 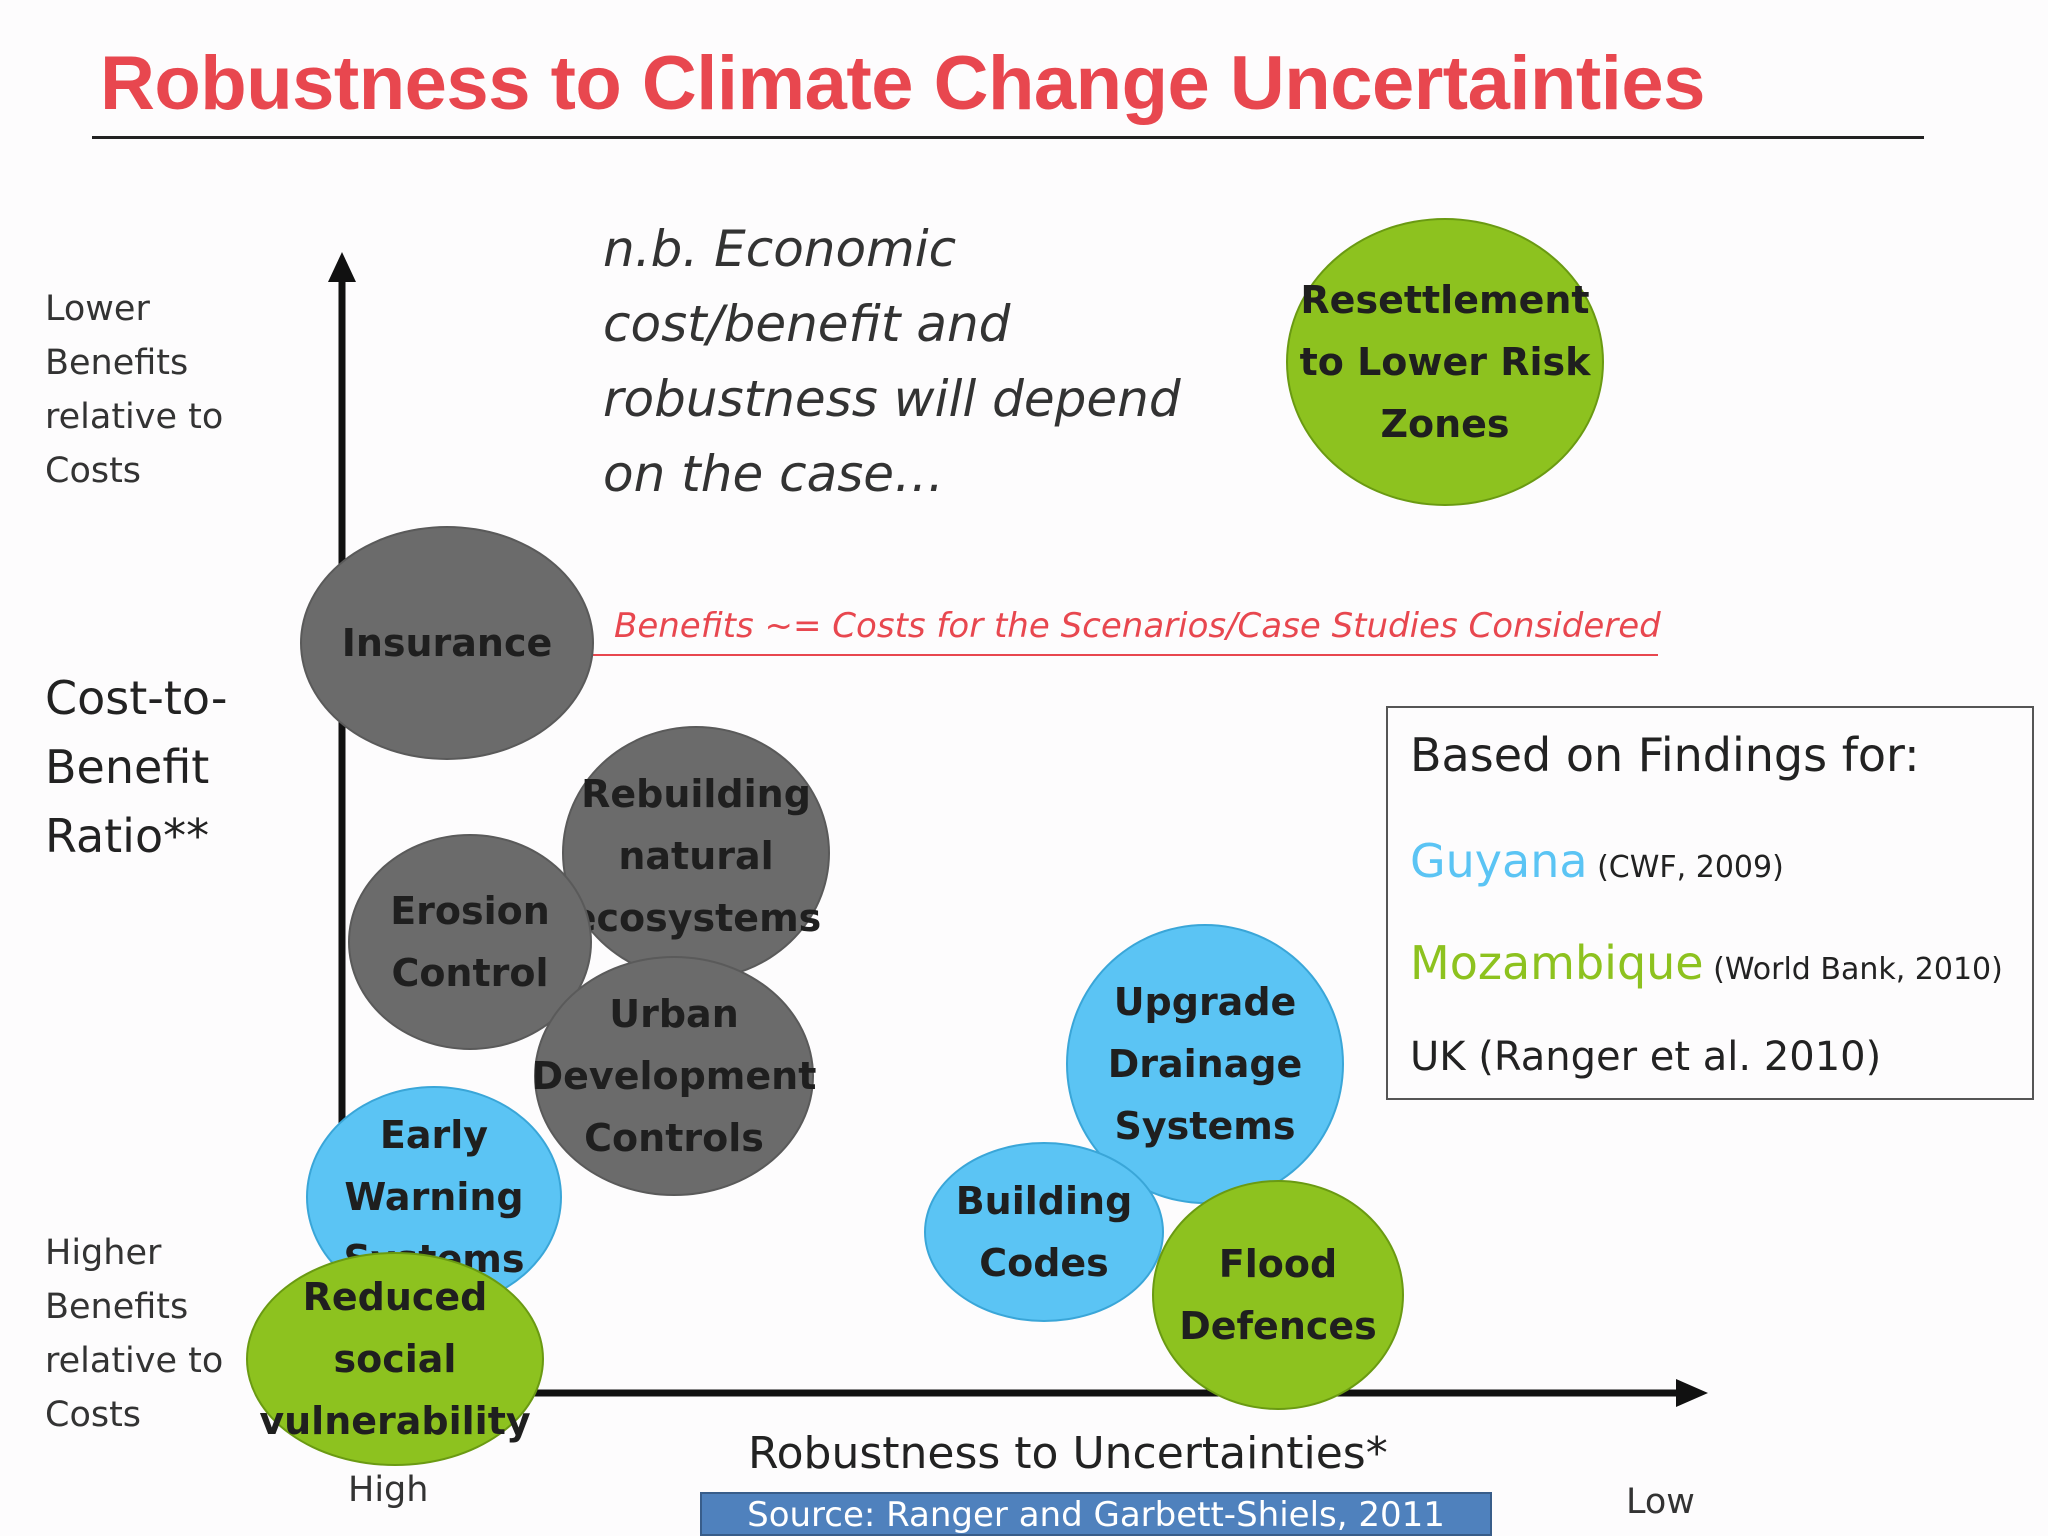 I want to click on findings-box, so click(x=1710, y=903).